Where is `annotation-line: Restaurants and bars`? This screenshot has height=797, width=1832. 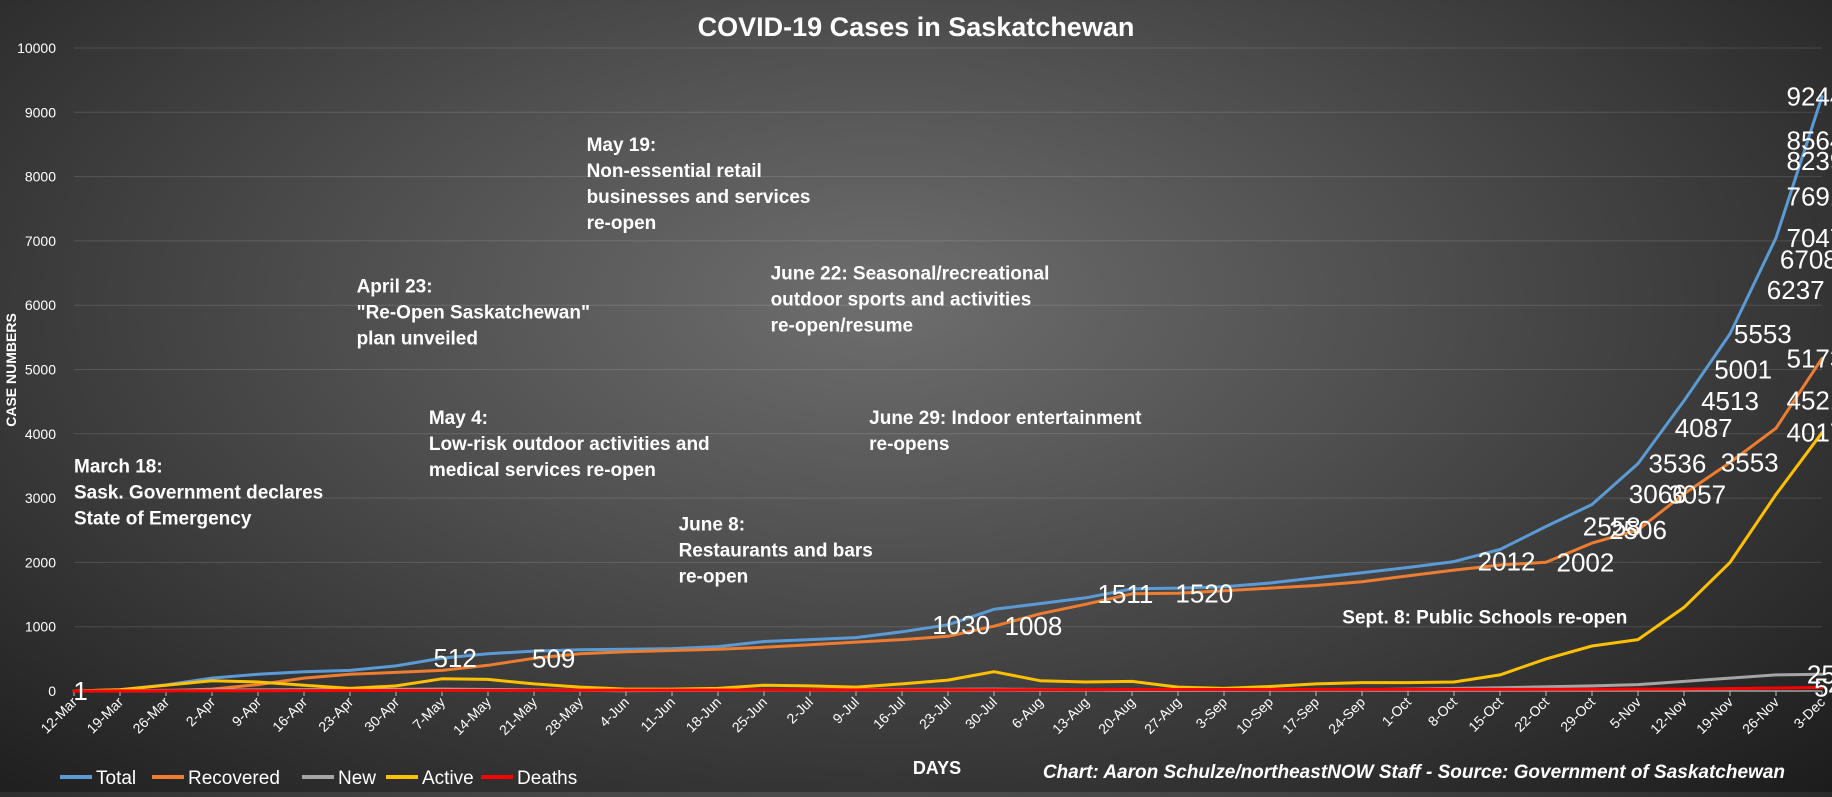
annotation-line: Restaurants and bars is located at coordinates (776, 550).